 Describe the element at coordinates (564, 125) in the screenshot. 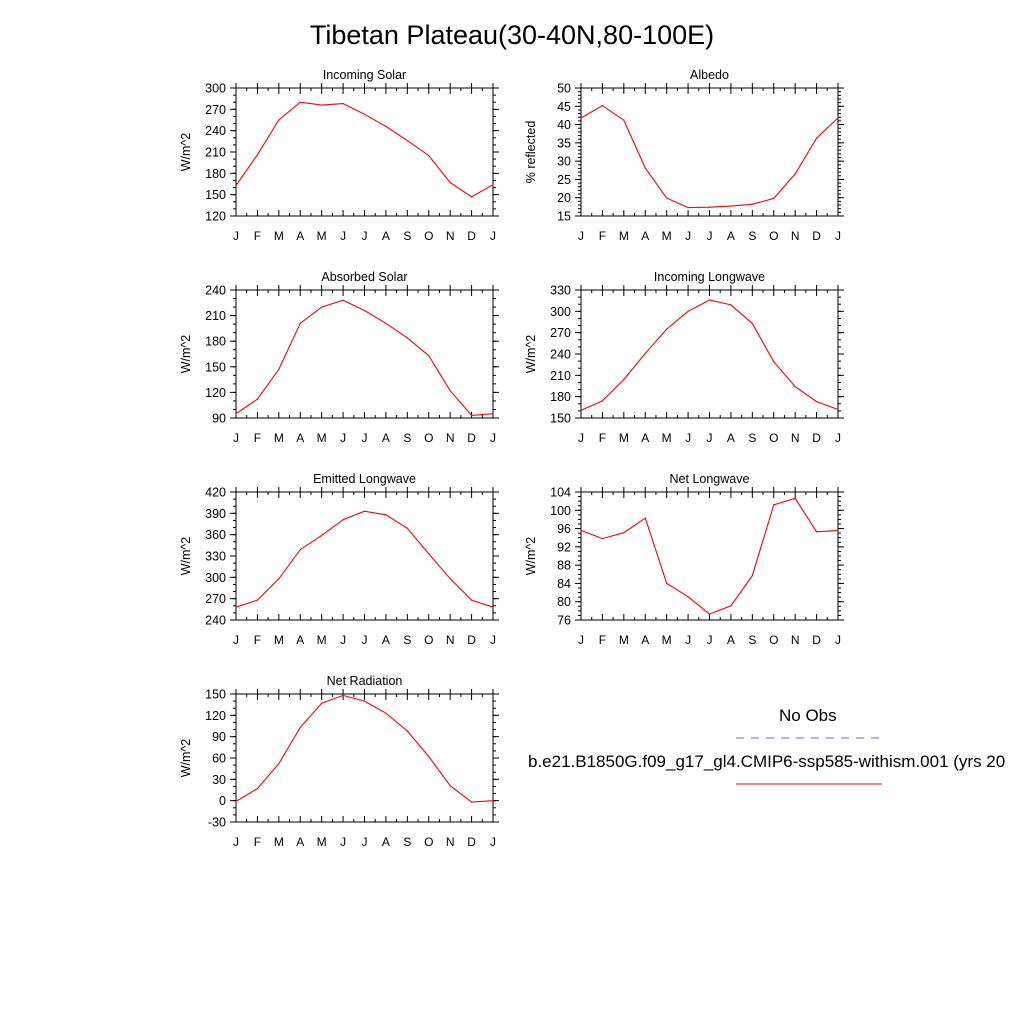

I see `y-tick-label: 40` at that location.